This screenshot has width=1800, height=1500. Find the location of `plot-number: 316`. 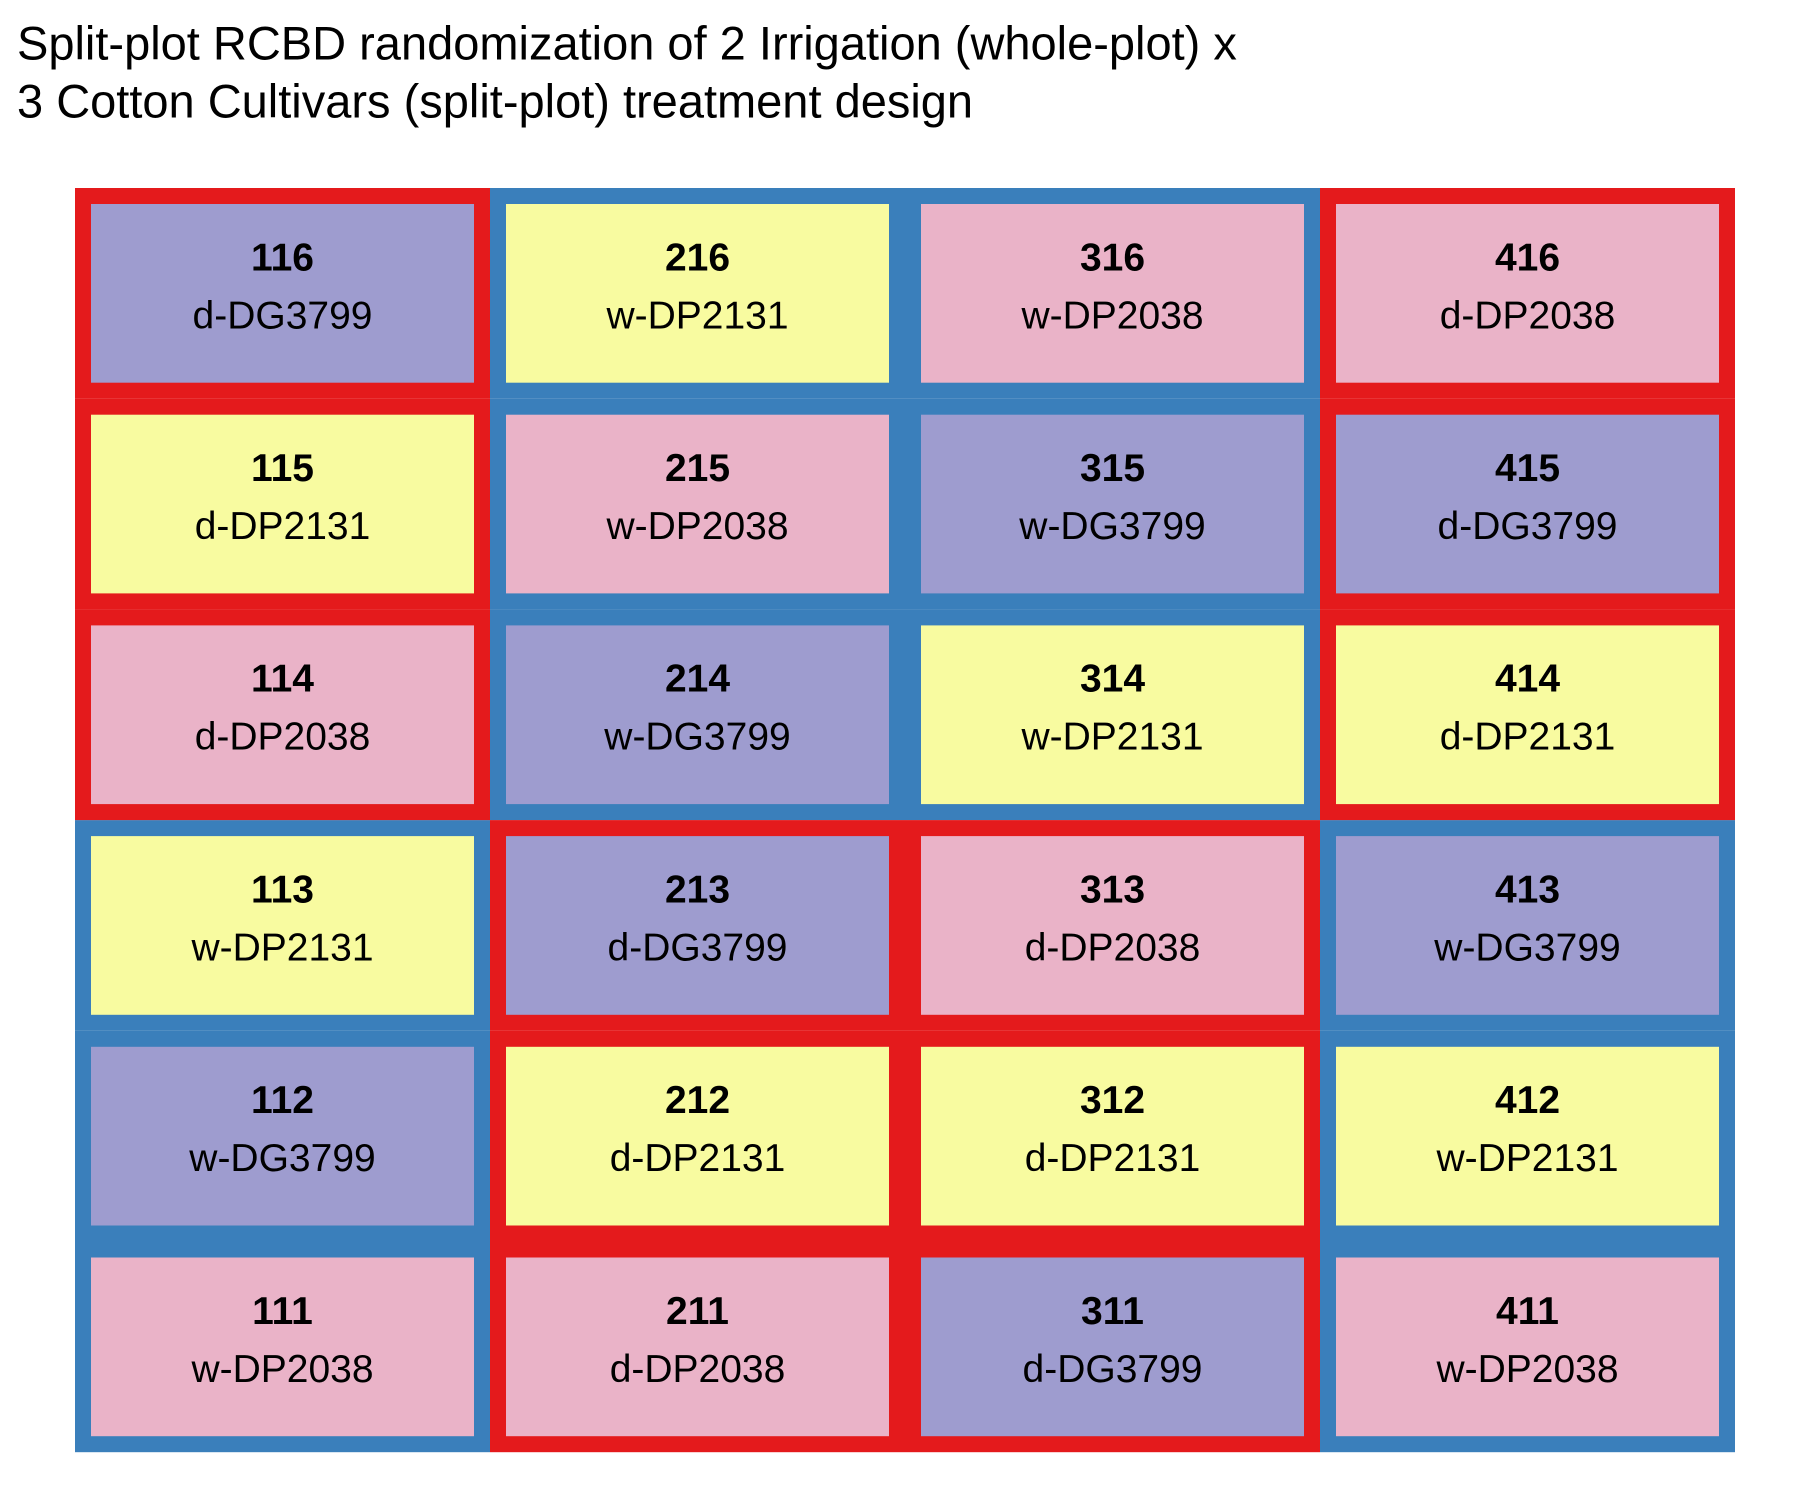

plot-number: 316 is located at coordinates (1112, 257).